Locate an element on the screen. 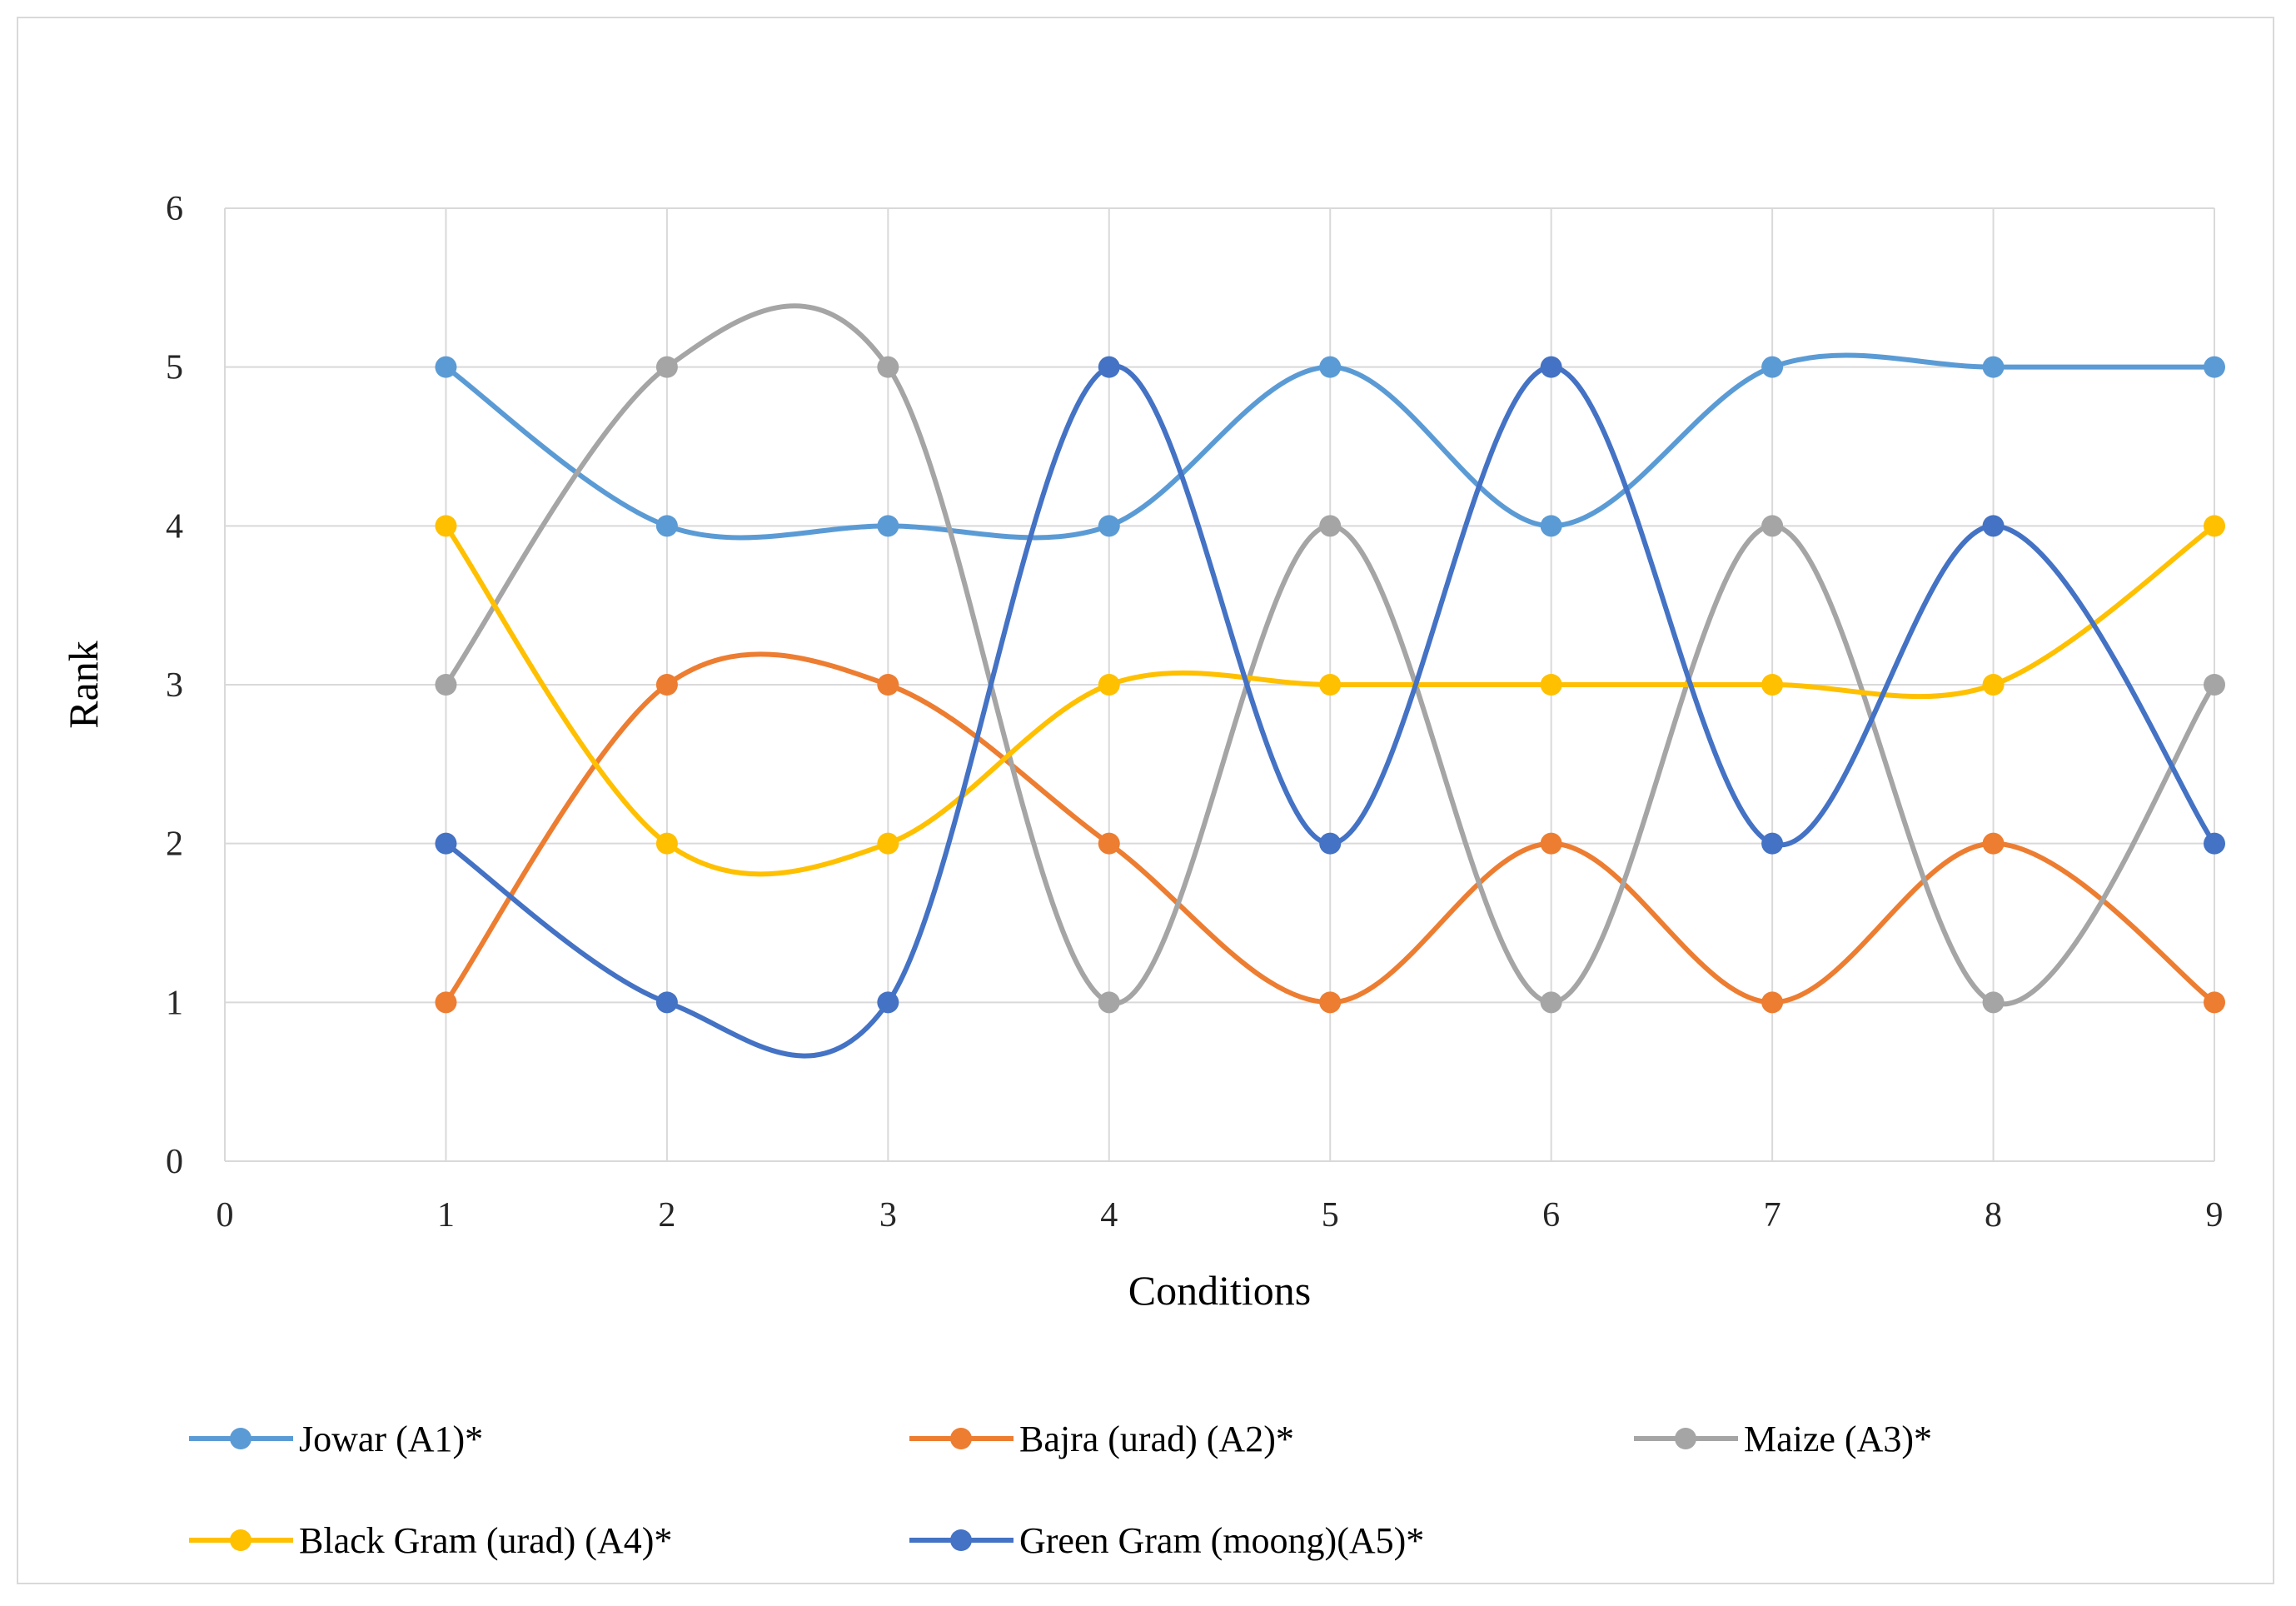  legend-item: Green Gram (moong)(A5)* is located at coordinates (1167, 1540).